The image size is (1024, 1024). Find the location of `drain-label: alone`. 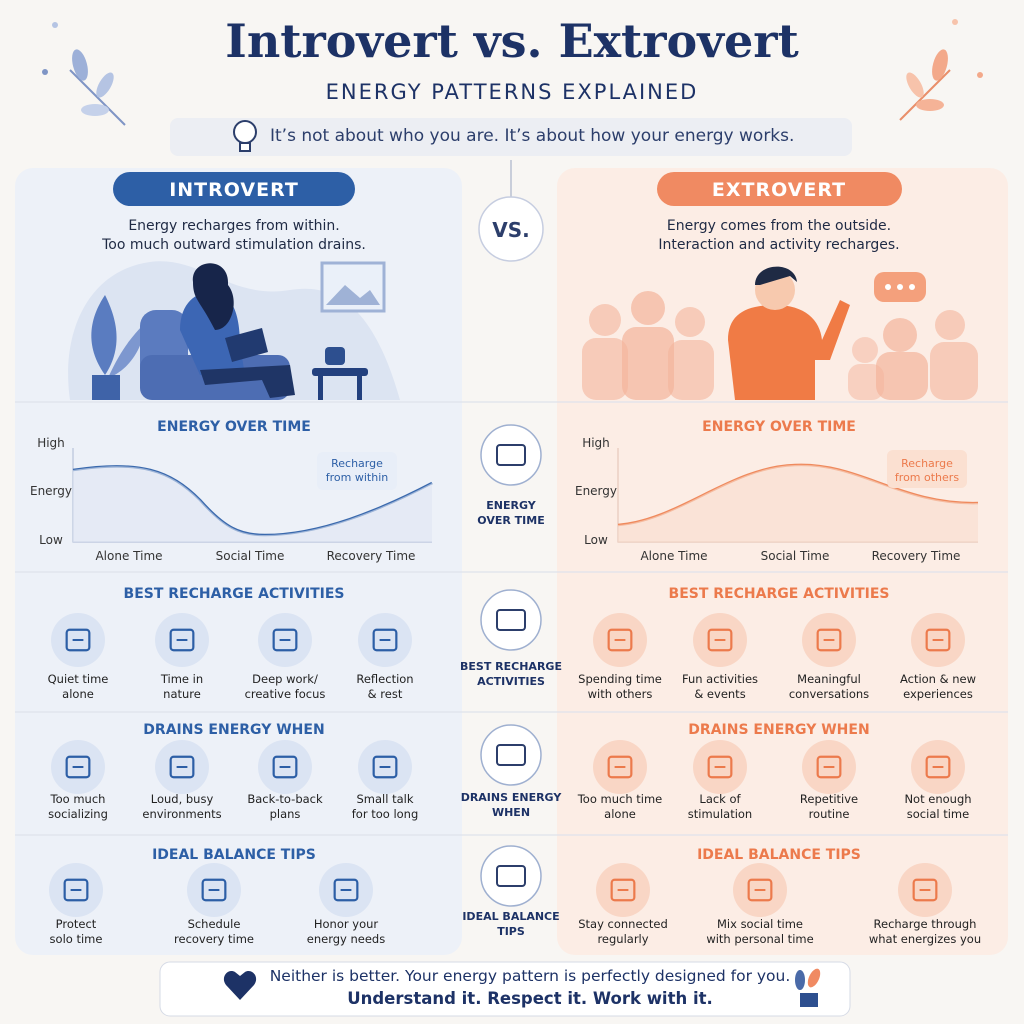

drain-label: alone is located at coordinates (620, 814).